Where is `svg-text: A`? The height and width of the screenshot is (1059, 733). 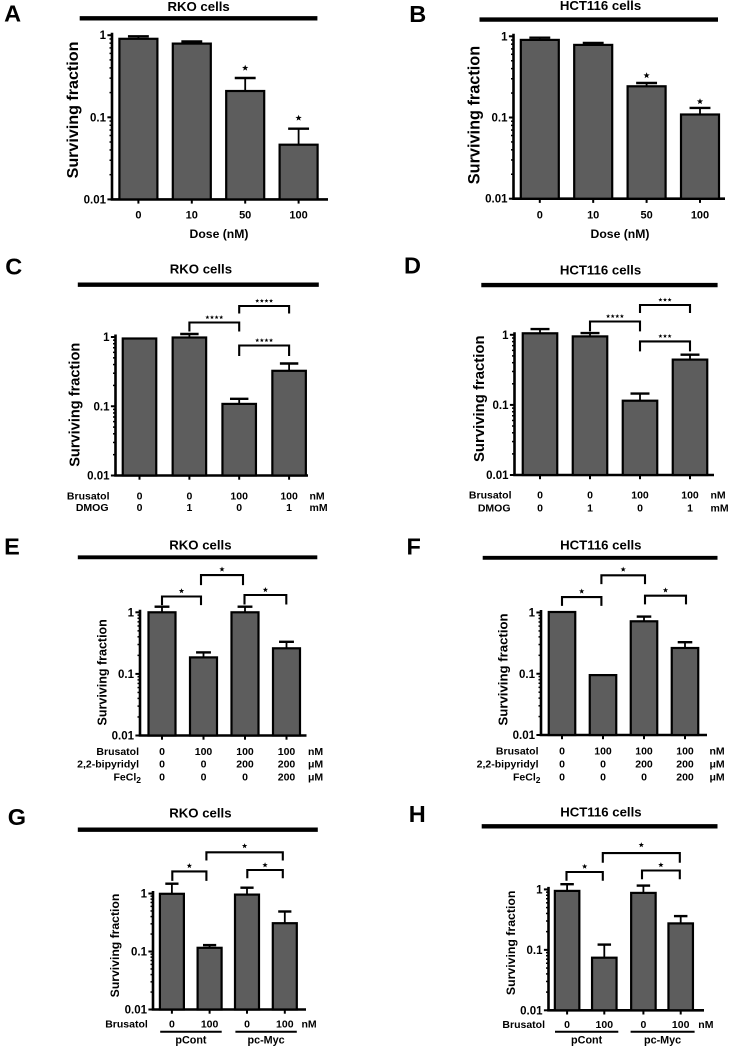 svg-text: A is located at coordinates (12, 13).